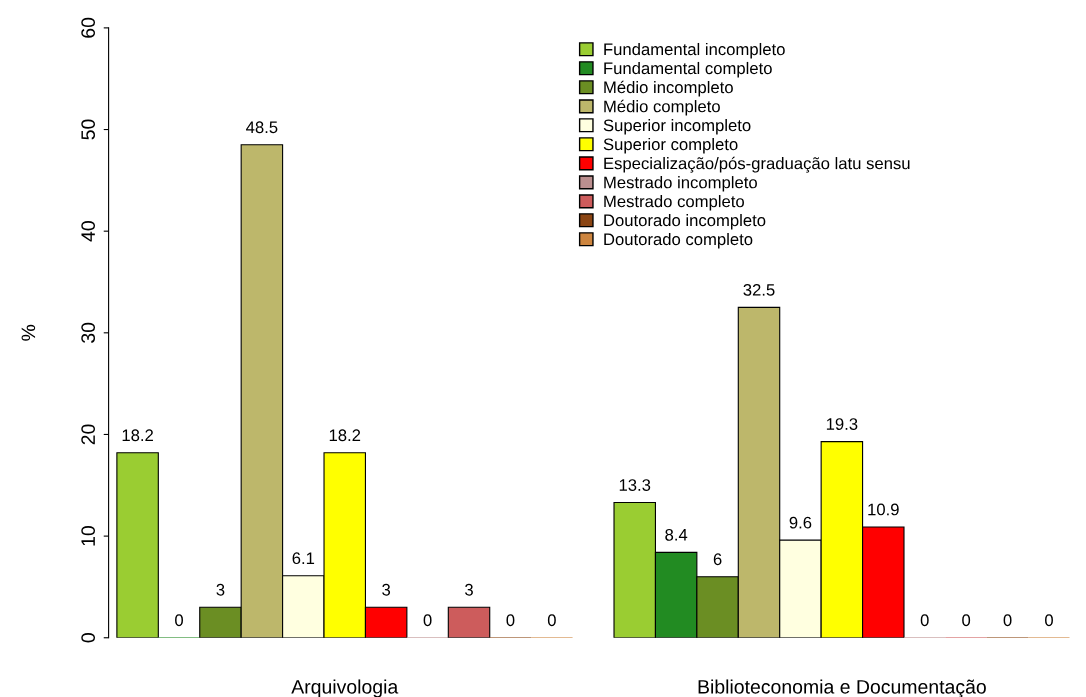  Describe the element at coordinates (676, 534) in the screenshot. I see `data-label: 8.4` at that location.